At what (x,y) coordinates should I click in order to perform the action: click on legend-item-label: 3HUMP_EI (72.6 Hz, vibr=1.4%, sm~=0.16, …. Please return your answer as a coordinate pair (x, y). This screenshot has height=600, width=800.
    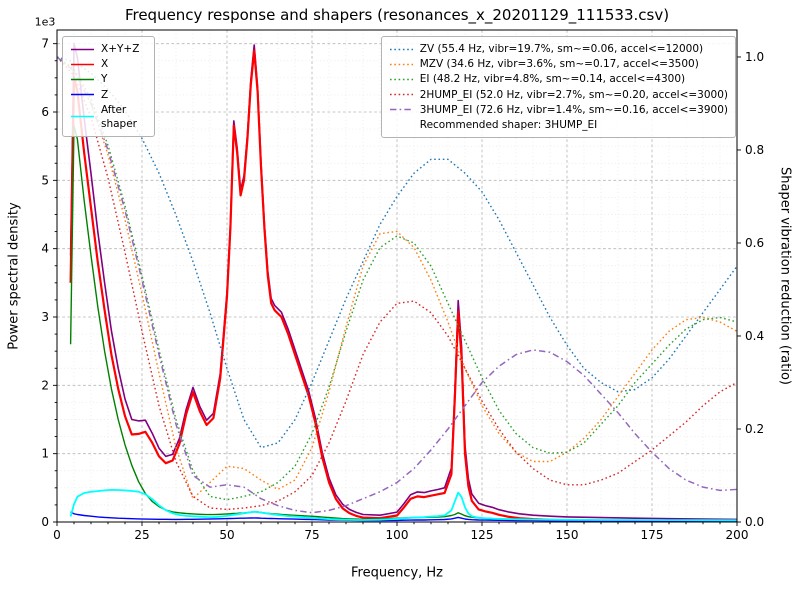
    Looking at the image, I should click on (573, 109).